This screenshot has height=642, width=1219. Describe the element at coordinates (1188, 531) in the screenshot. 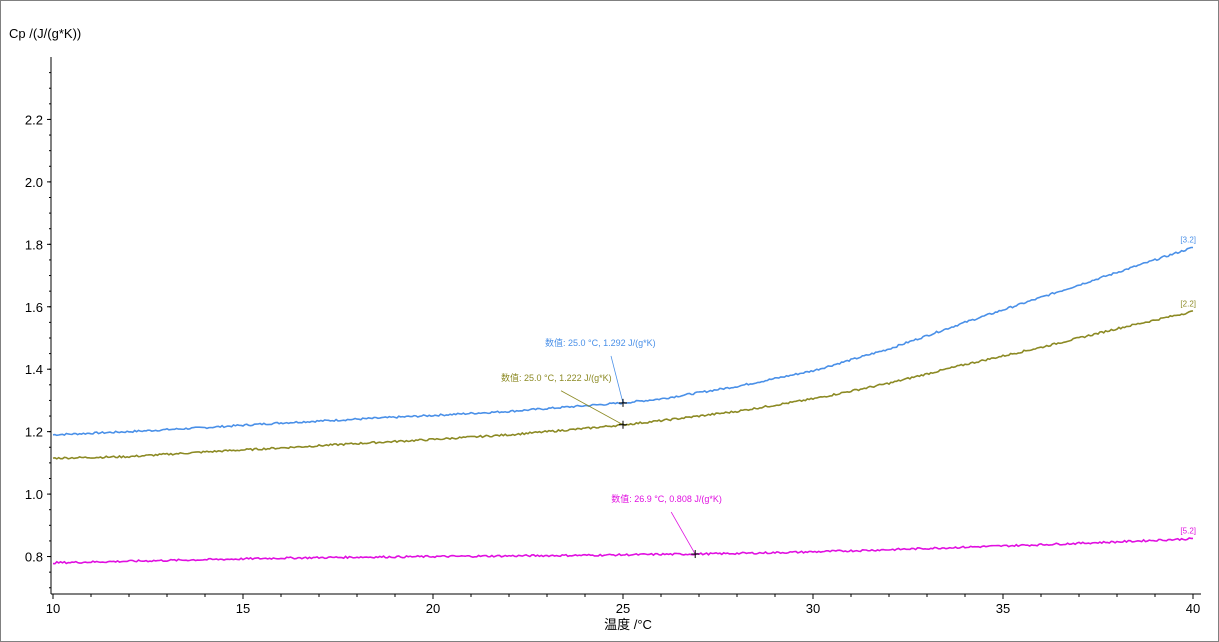

I see `series-end-label: [5.2]` at that location.